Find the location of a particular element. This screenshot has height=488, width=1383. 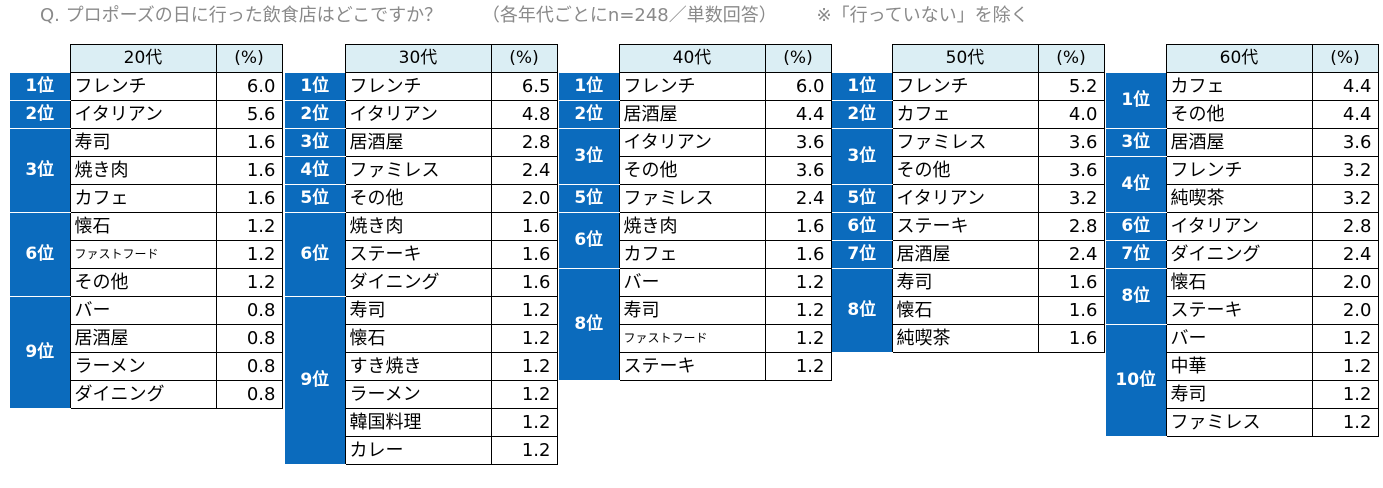

table-row: 寿司 1.2 is located at coordinates (695, 310).